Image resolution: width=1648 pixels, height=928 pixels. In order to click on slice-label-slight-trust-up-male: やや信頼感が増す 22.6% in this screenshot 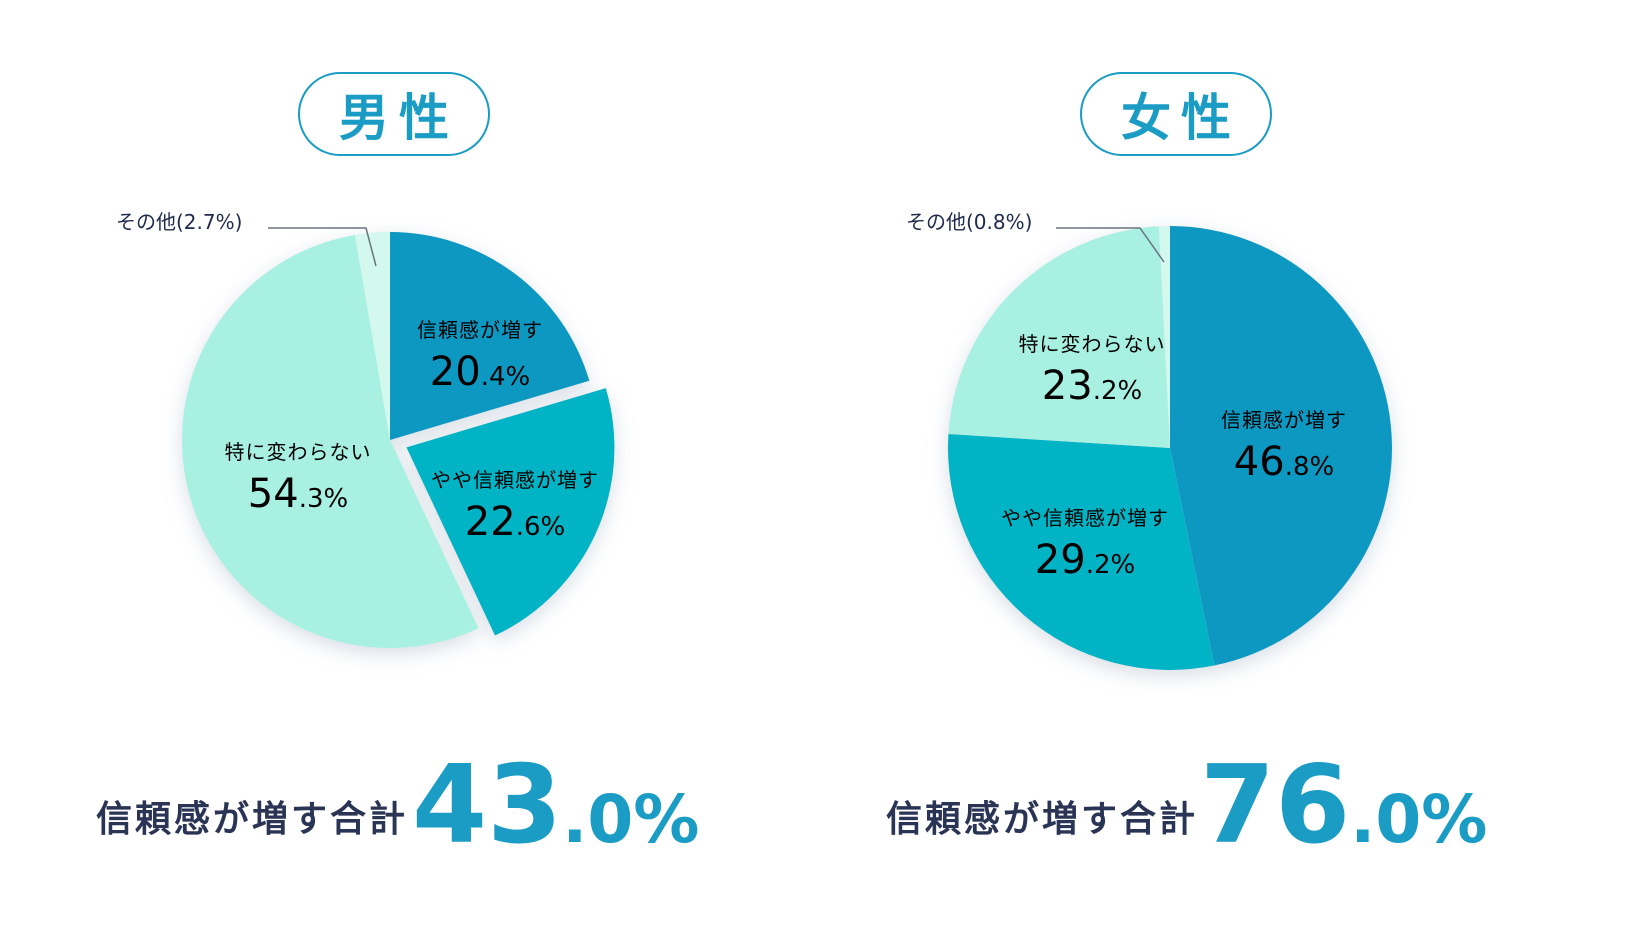, I will do `click(515, 504)`.